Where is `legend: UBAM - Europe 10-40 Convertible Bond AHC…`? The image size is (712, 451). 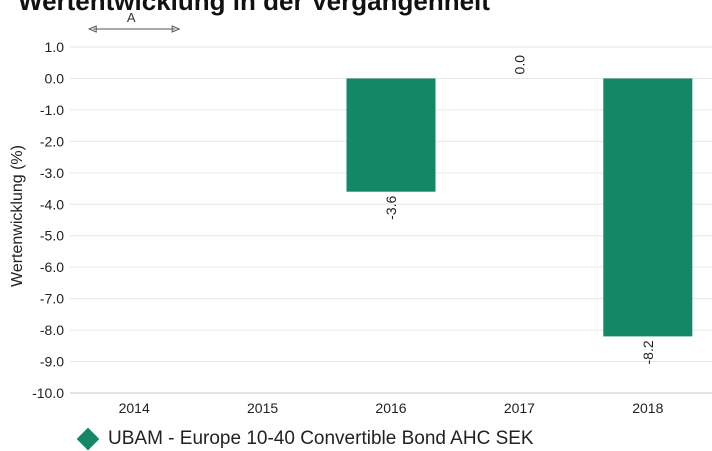 legend: UBAM - Europe 10-40 Convertible Bond AHC… is located at coordinates (305, 439).